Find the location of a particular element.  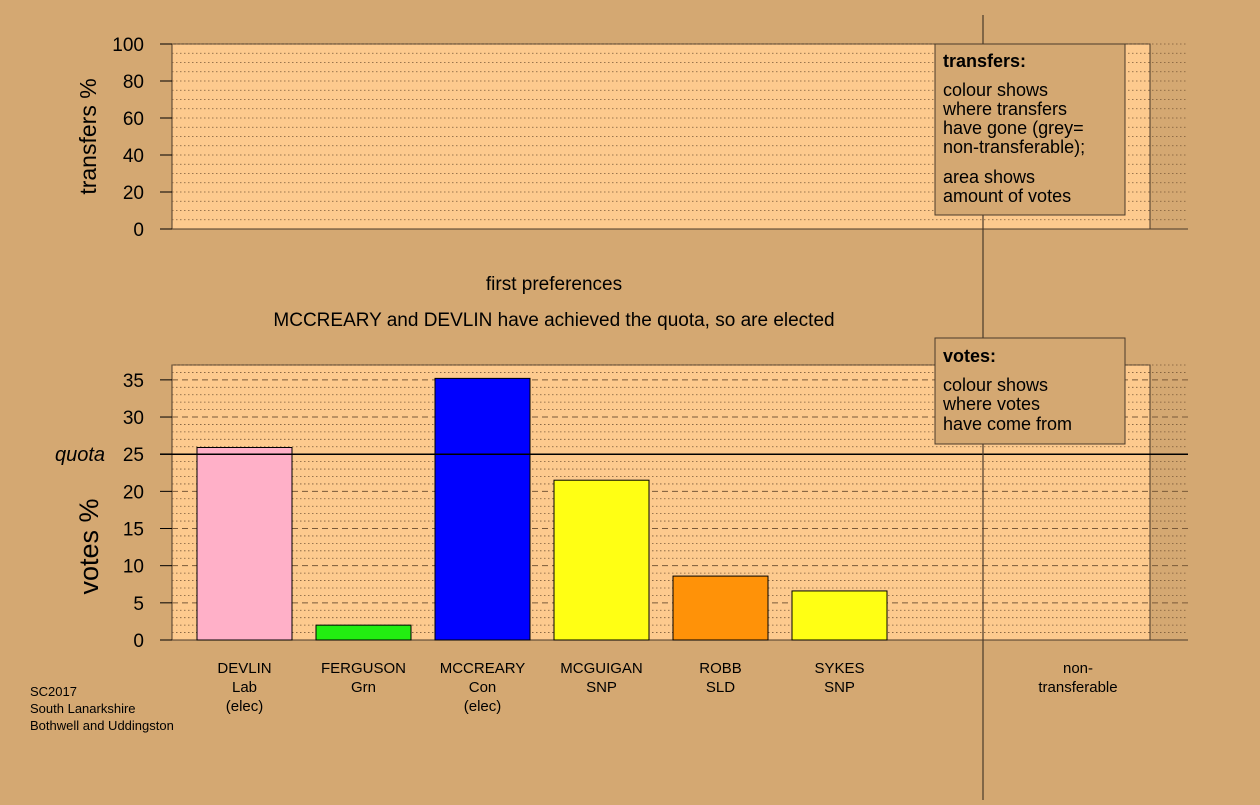

votes-legend-box is located at coordinates (1030, 391).